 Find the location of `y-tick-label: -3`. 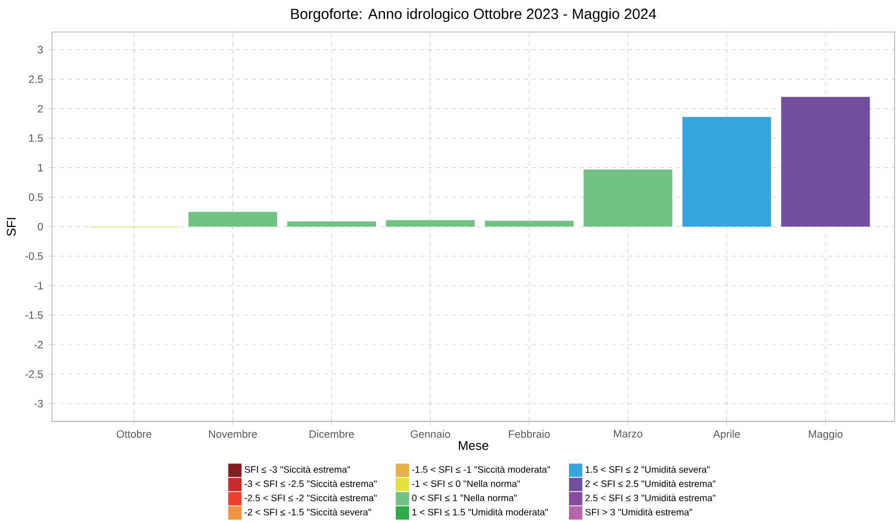

y-tick-label: -3 is located at coordinates (38, 404).